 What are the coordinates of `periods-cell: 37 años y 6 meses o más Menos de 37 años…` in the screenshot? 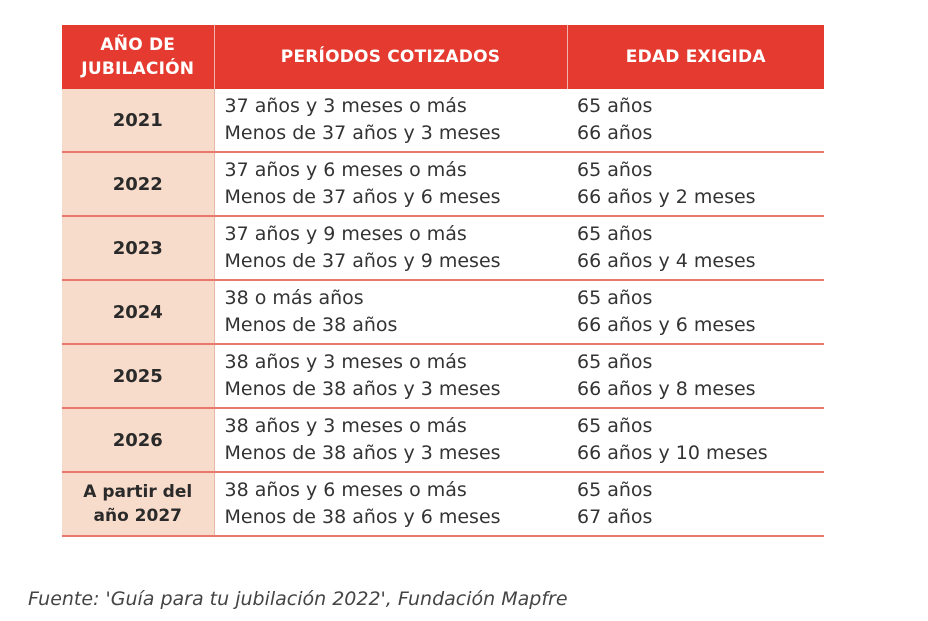 It's located at (390, 184).